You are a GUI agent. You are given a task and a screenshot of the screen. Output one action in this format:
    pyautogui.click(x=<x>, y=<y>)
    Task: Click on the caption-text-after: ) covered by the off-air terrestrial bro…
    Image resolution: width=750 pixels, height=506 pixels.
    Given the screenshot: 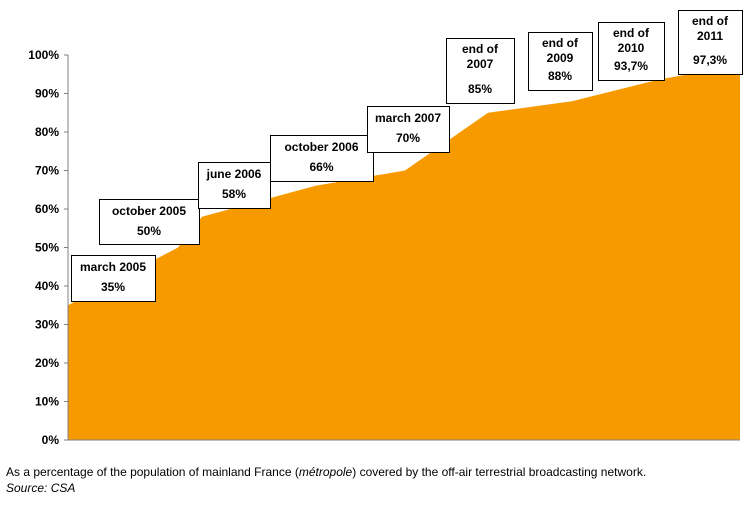 What is the action you would take?
    pyautogui.click(x=499, y=472)
    